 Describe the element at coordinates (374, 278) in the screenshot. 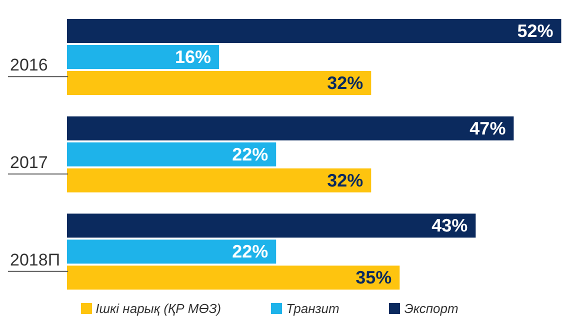

I see `data-label: 35%` at that location.